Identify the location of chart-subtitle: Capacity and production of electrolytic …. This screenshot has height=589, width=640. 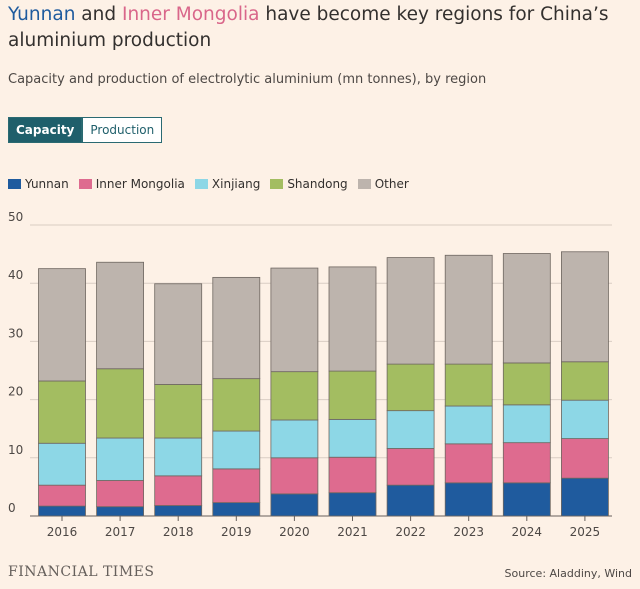
(247, 79).